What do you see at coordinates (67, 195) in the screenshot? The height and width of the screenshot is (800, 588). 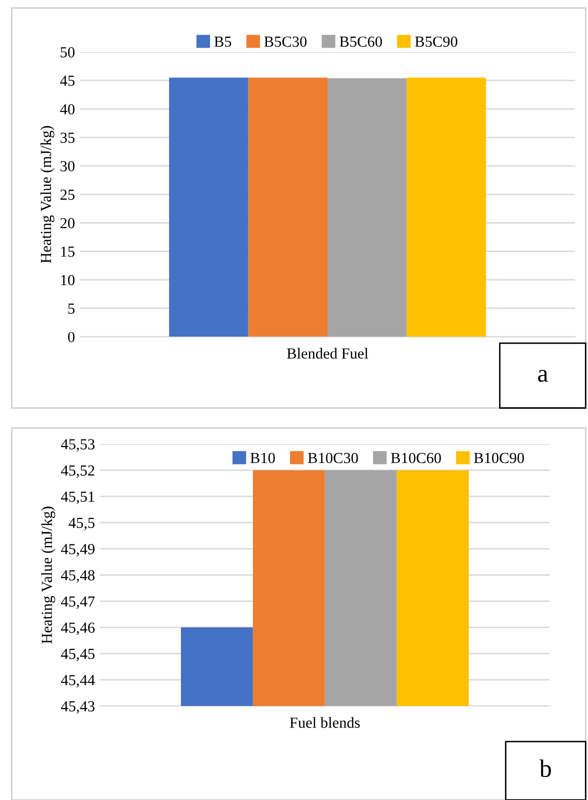 I see `y-tick-label: 25` at bounding box center [67, 195].